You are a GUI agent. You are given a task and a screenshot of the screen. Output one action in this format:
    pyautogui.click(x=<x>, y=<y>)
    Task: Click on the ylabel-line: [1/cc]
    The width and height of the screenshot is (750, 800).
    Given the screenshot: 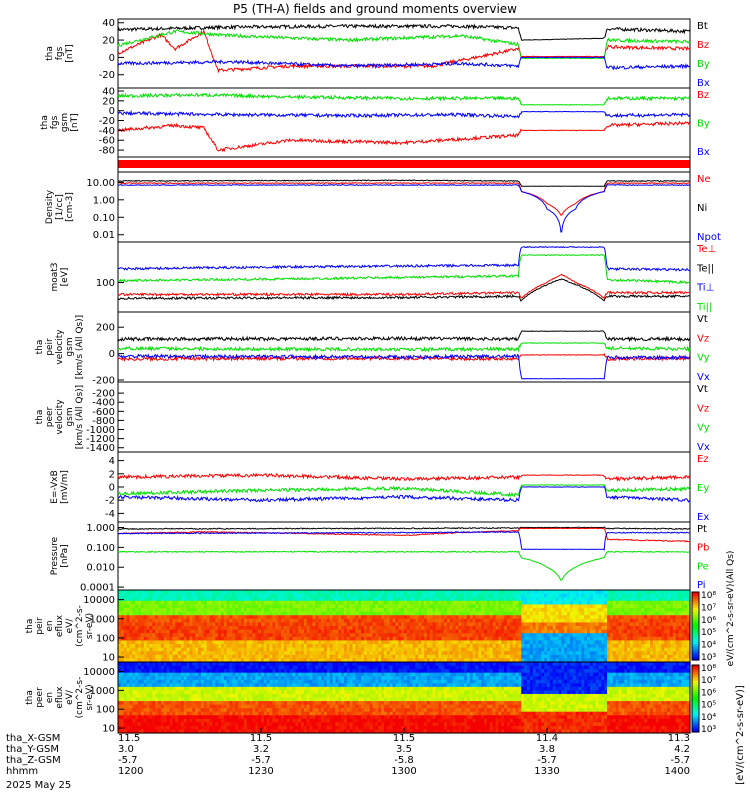 What is the action you would take?
    pyautogui.click(x=60, y=207)
    